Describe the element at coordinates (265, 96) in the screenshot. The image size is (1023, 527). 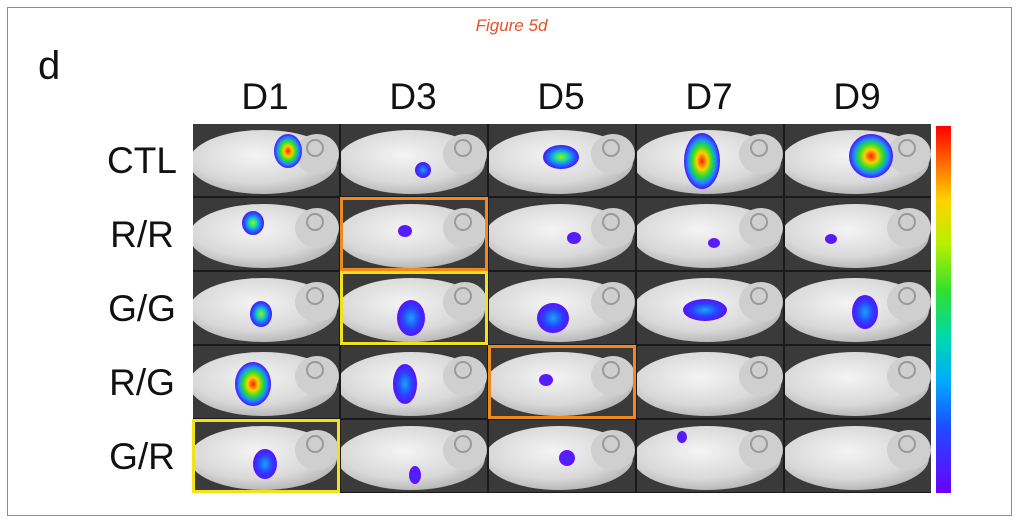
I see `column-label-d1: D1` at that location.